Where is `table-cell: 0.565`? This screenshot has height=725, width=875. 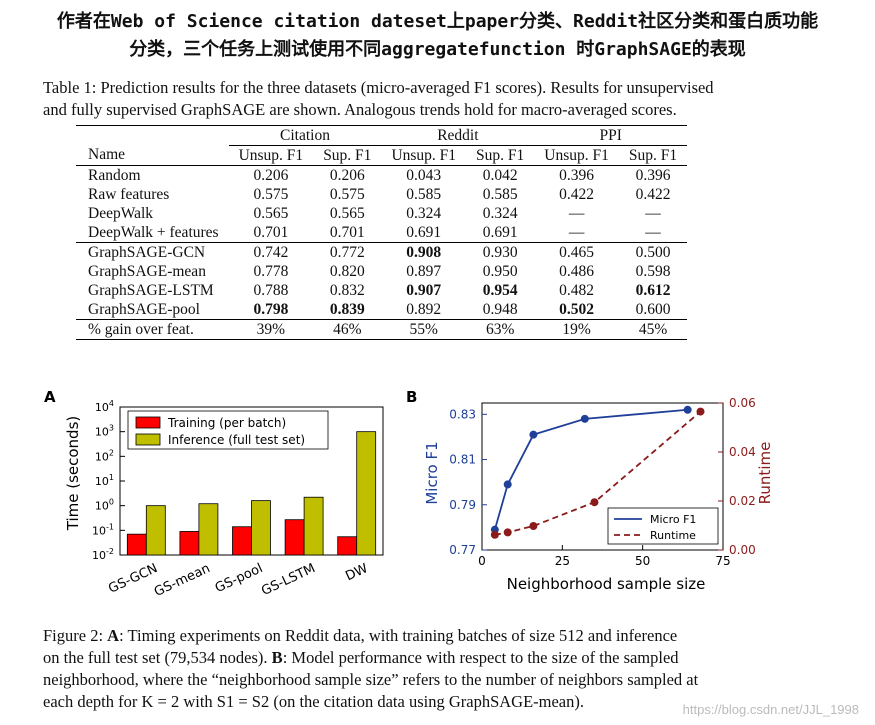
table-cell: 0.565 is located at coordinates (271, 213).